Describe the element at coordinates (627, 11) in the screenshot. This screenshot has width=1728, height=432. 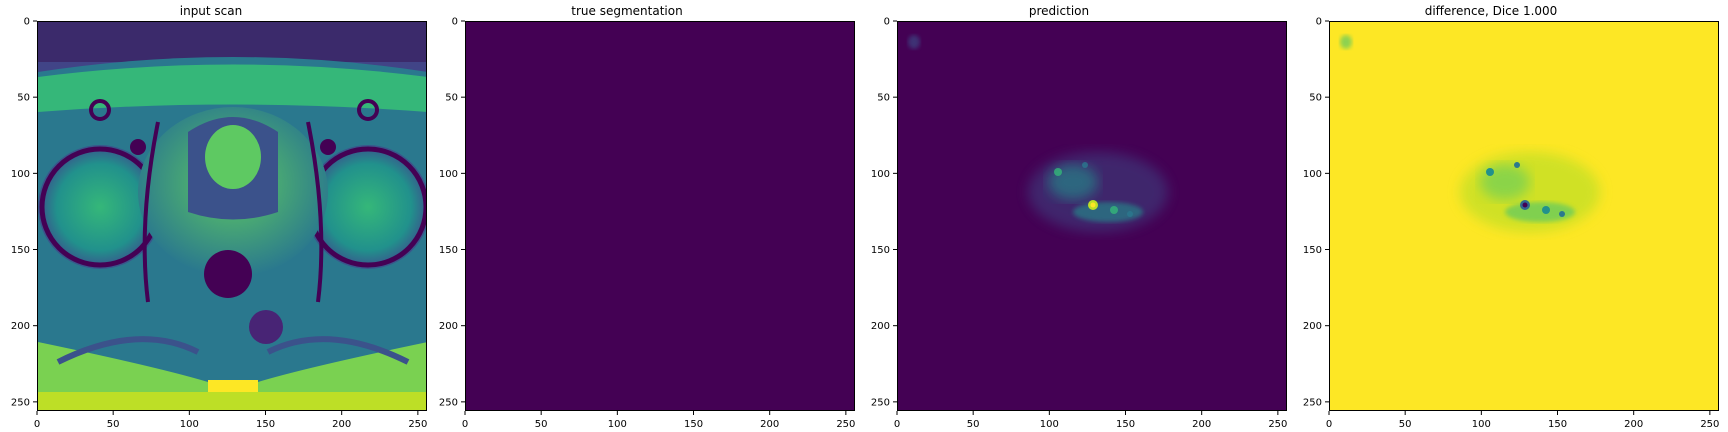
I see `panel-title: true segmentation` at that location.